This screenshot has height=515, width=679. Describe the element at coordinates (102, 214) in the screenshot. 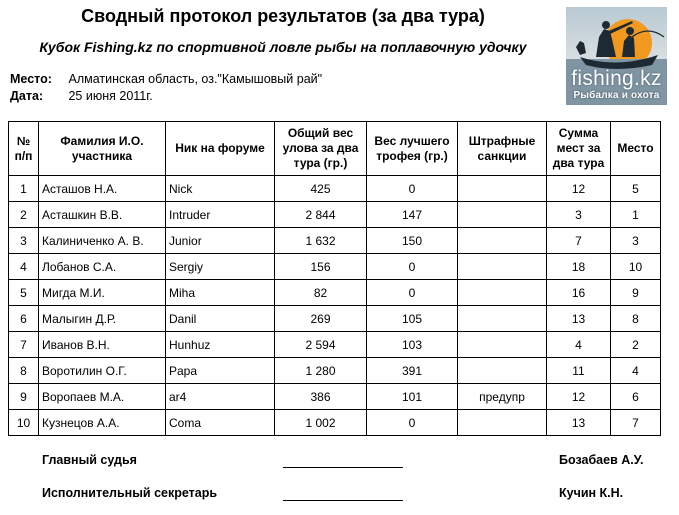

I see `cell-name: Асташкин В.В.` at that location.